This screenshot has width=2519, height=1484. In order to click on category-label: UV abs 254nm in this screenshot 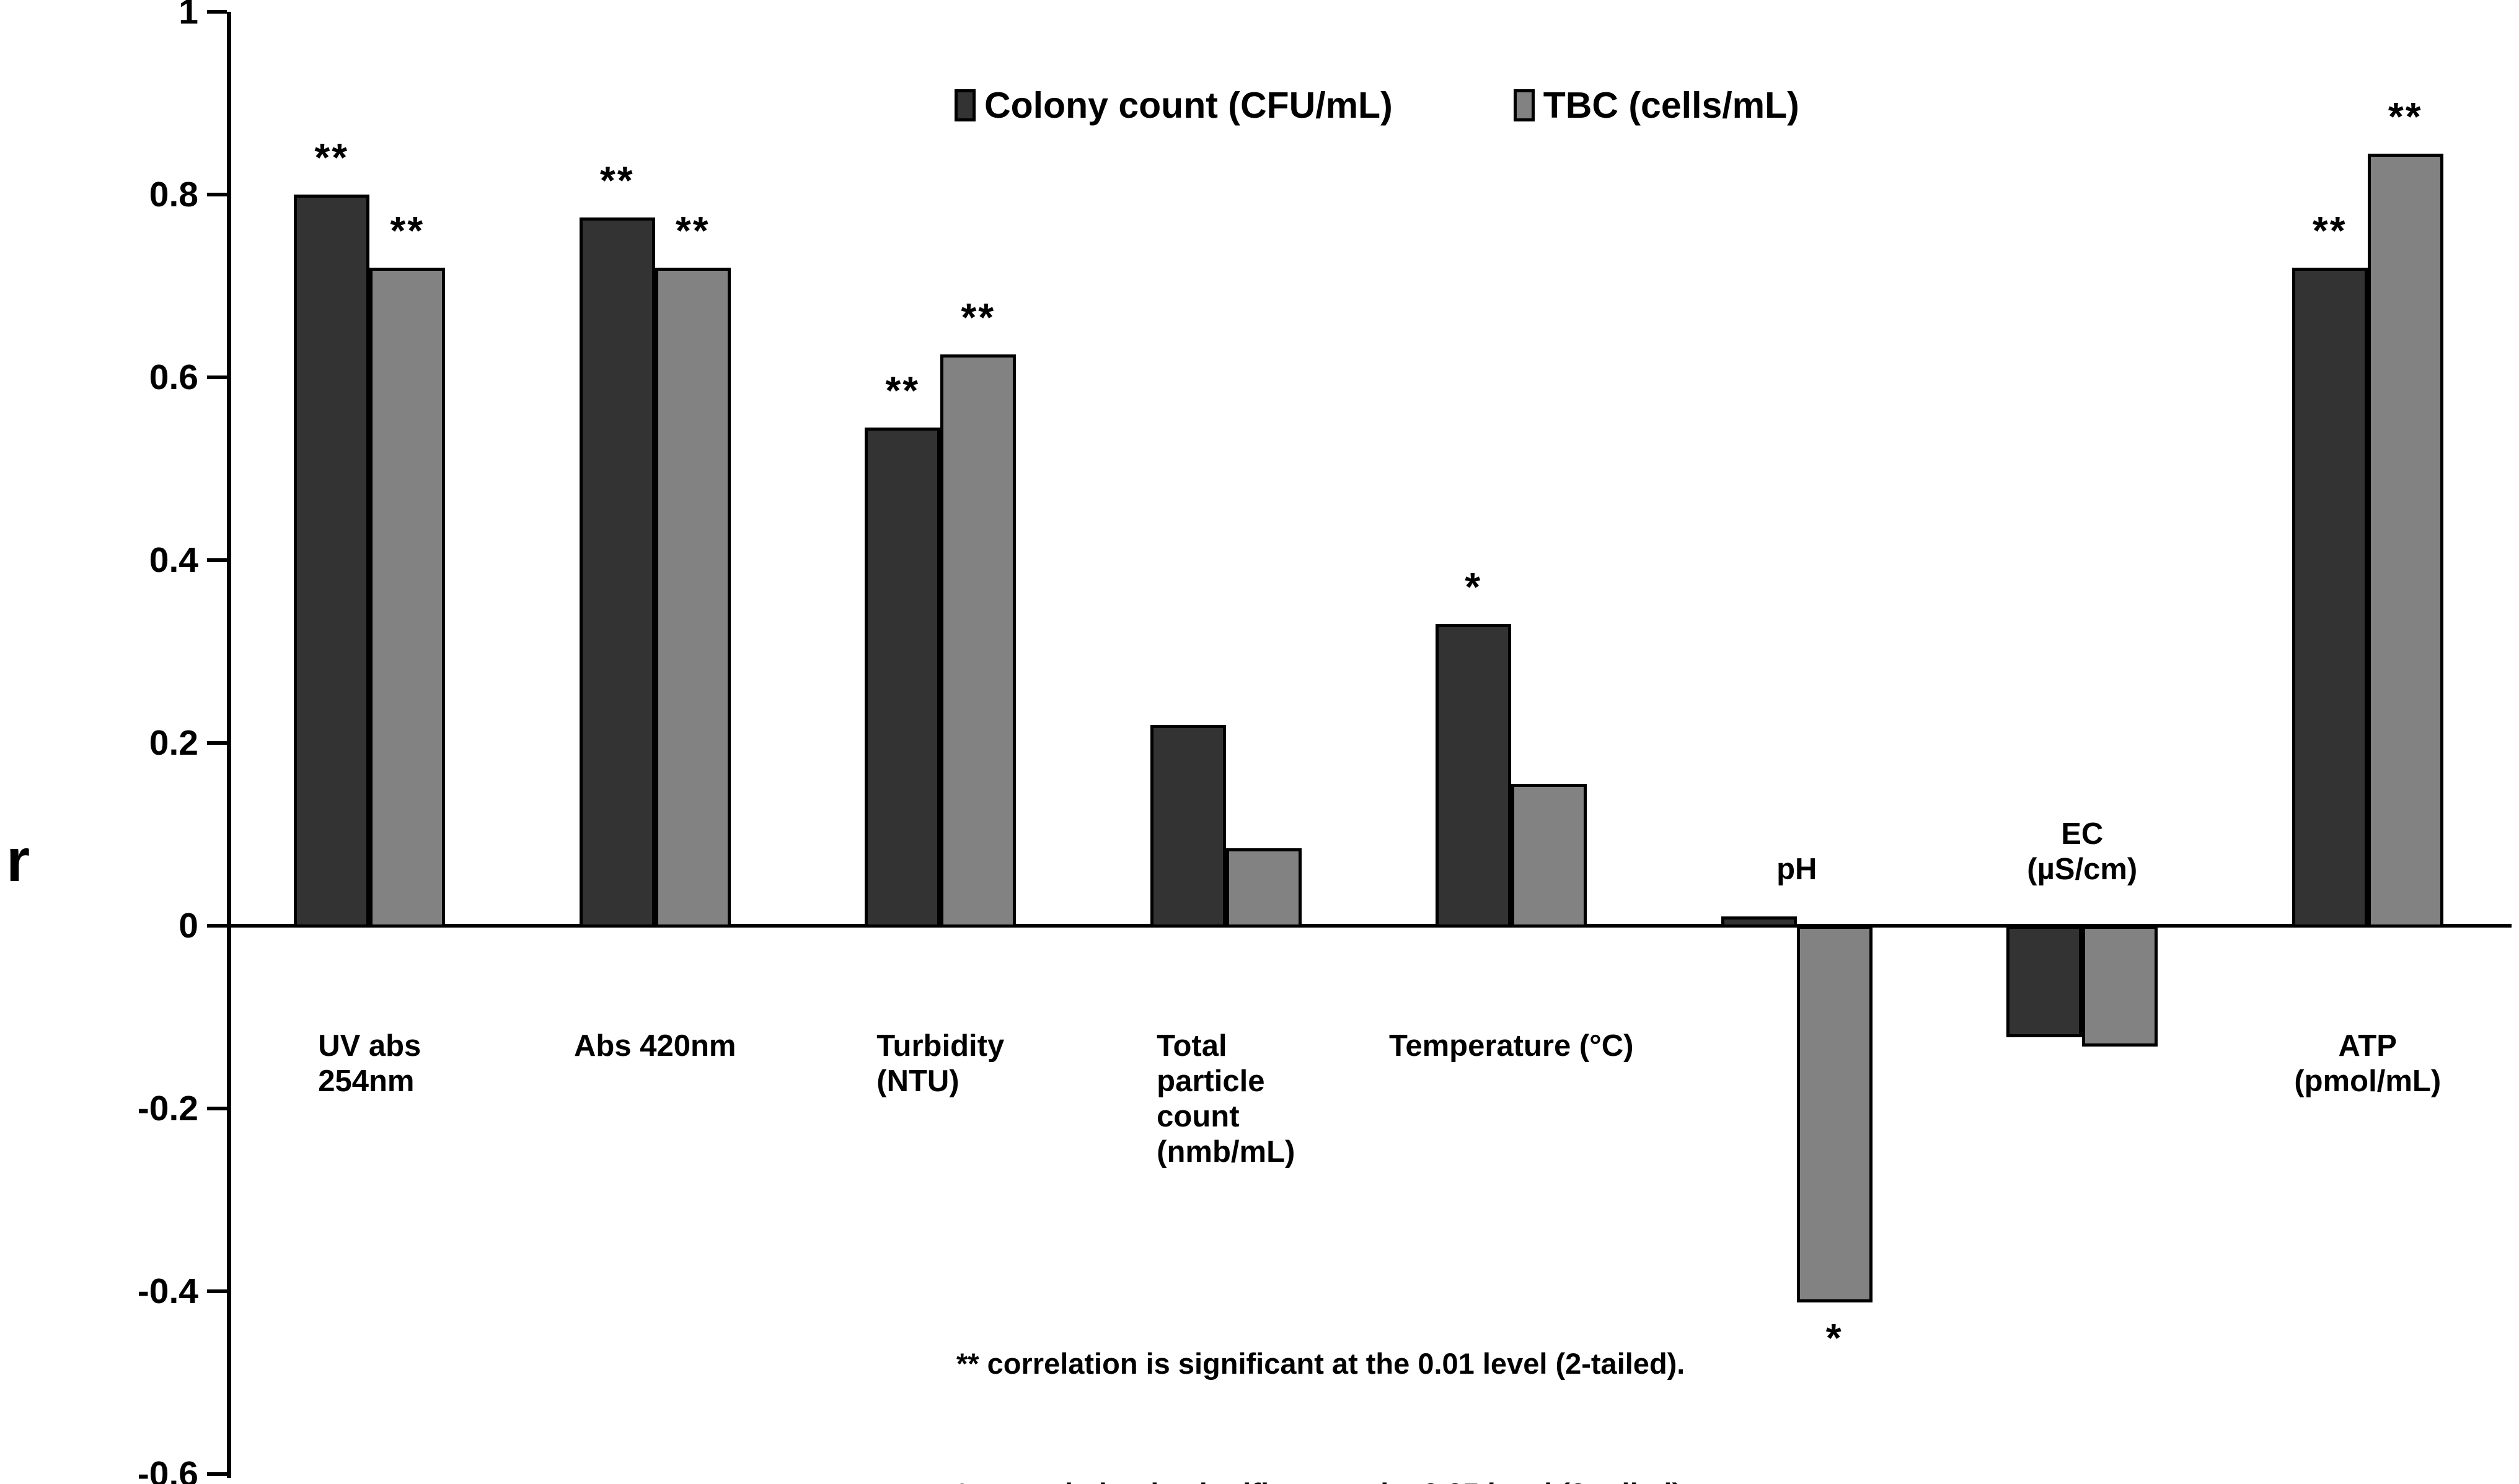, I will do `click(370, 1064)`.